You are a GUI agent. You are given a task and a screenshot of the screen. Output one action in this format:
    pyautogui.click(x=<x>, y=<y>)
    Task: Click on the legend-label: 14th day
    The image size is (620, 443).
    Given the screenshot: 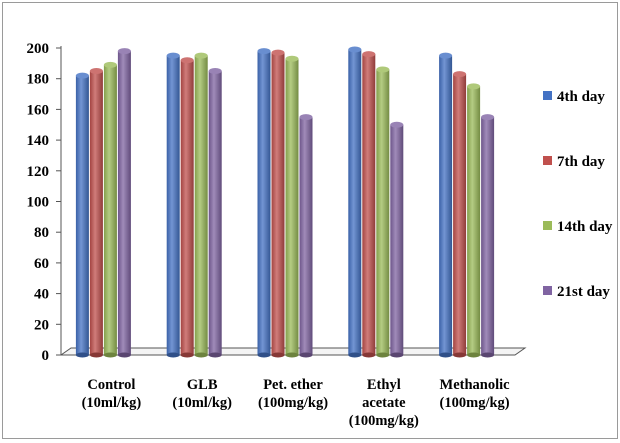 What is the action you would take?
    pyautogui.click(x=585, y=227)
    